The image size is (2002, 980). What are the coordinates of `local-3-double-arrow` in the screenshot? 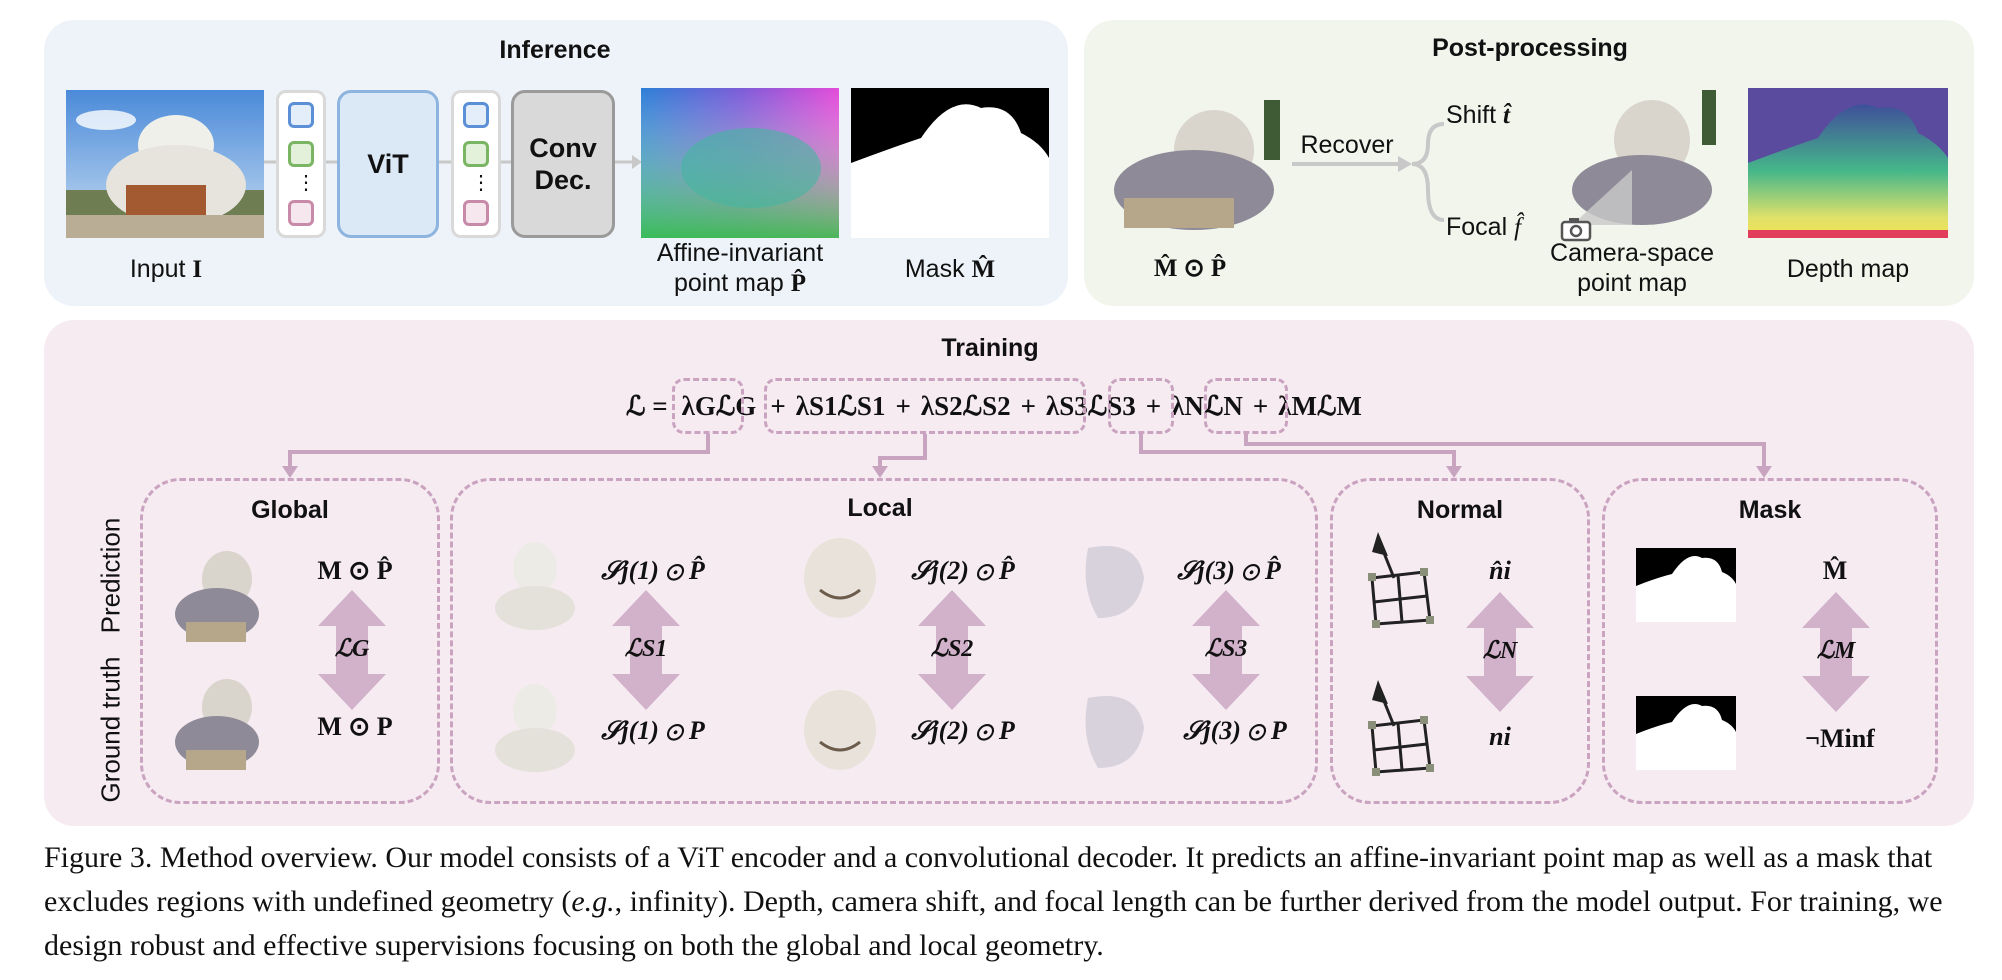 It's located at (1226, 650).